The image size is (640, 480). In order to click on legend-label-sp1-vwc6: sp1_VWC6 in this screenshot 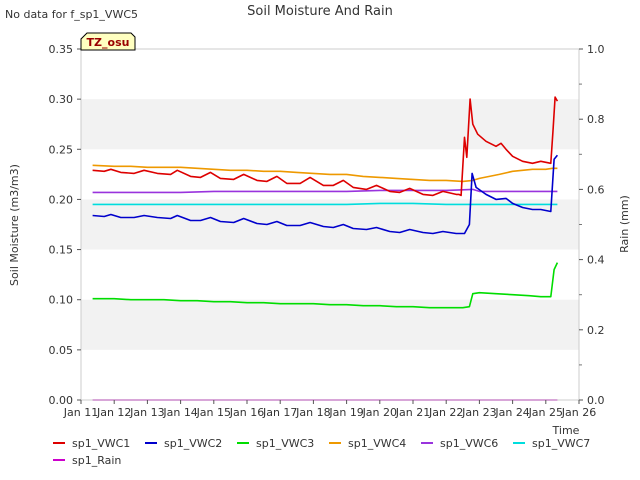, I will do `click(469, 443)`.